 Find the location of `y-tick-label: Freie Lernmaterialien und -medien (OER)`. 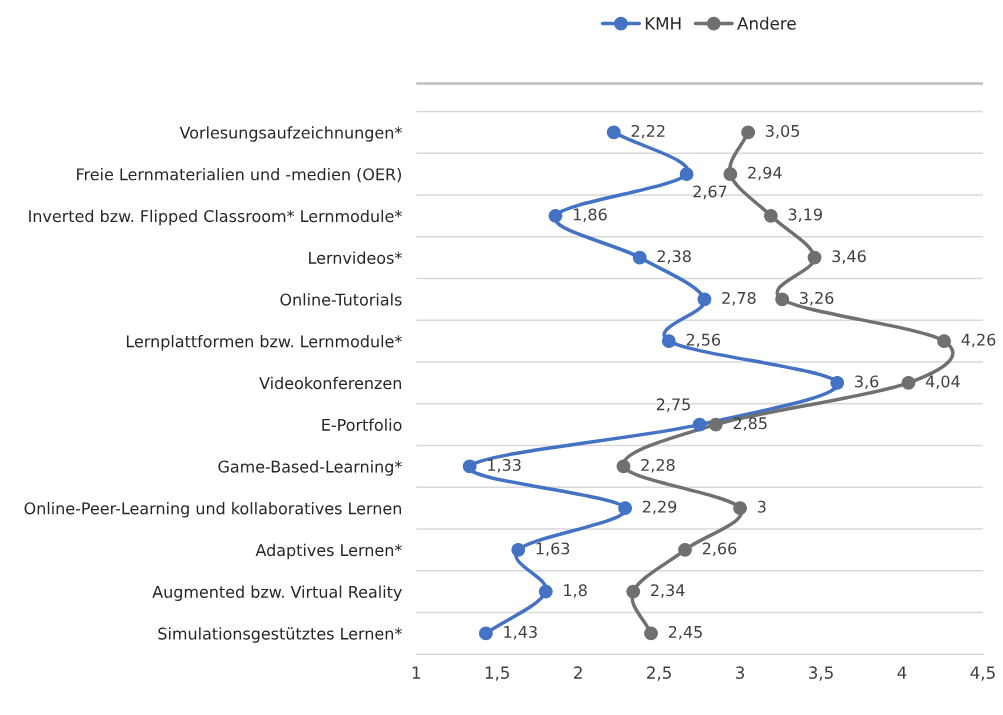

y-tick-label: Freie Lernmaterialien und -medien (OER) is located at coordinates (239, 175).